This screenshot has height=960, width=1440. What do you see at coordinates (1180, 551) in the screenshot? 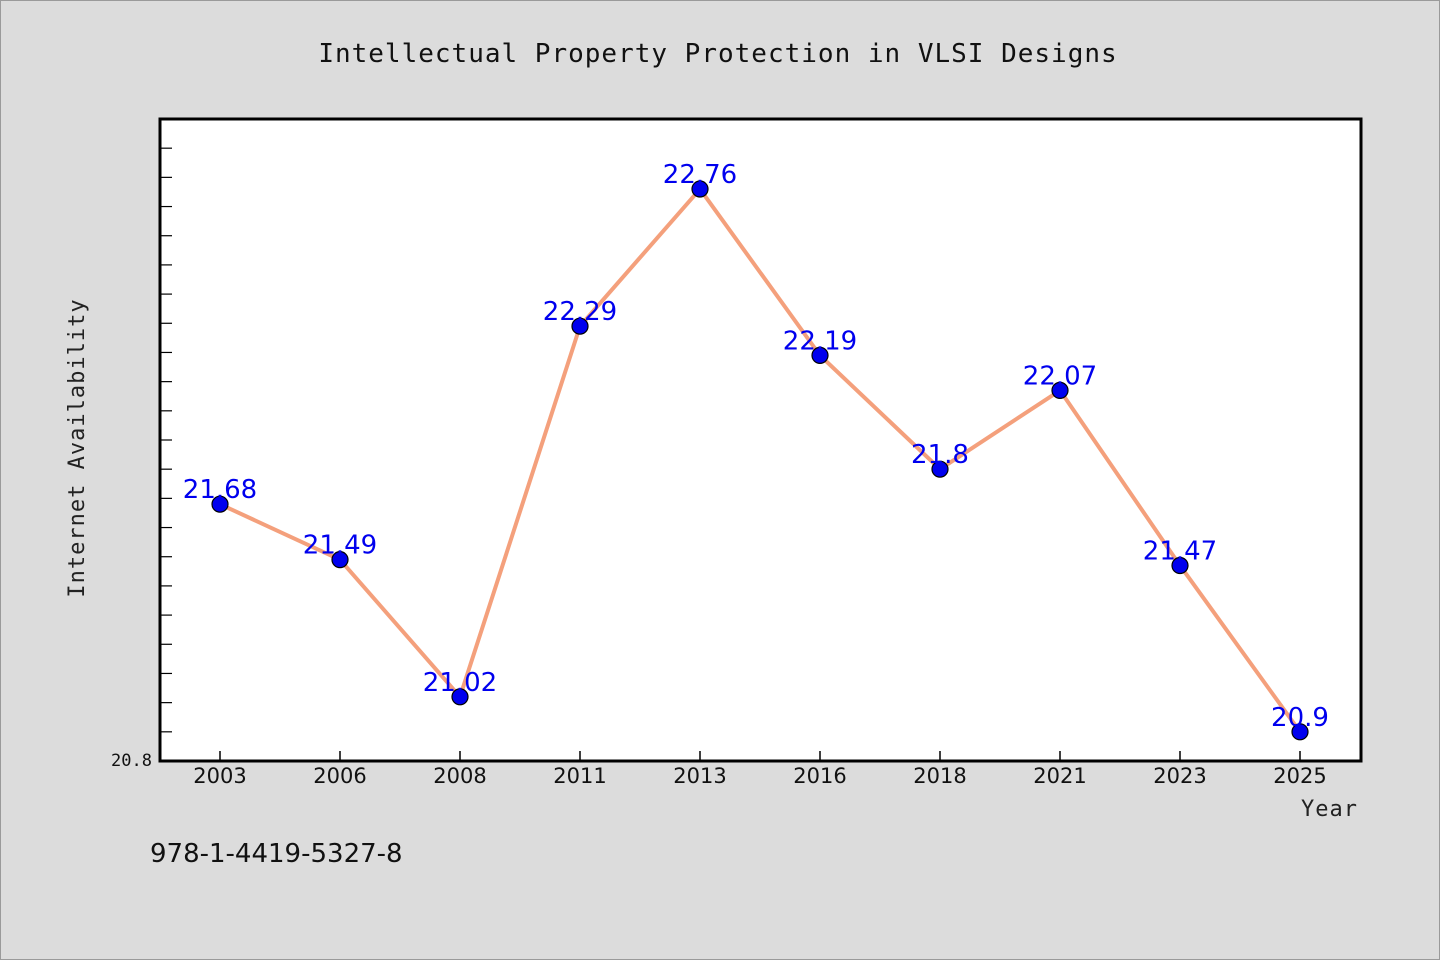
I see `data-label: 21.47` at bounding box center [1180, 551].